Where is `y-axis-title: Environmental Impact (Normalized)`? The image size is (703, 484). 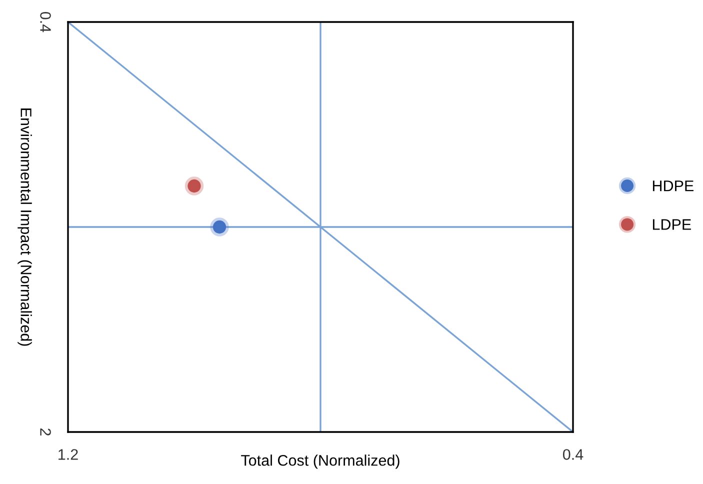
y-axis-title: Environmental Impact (Normalized) is located at coordinates (25, 227).